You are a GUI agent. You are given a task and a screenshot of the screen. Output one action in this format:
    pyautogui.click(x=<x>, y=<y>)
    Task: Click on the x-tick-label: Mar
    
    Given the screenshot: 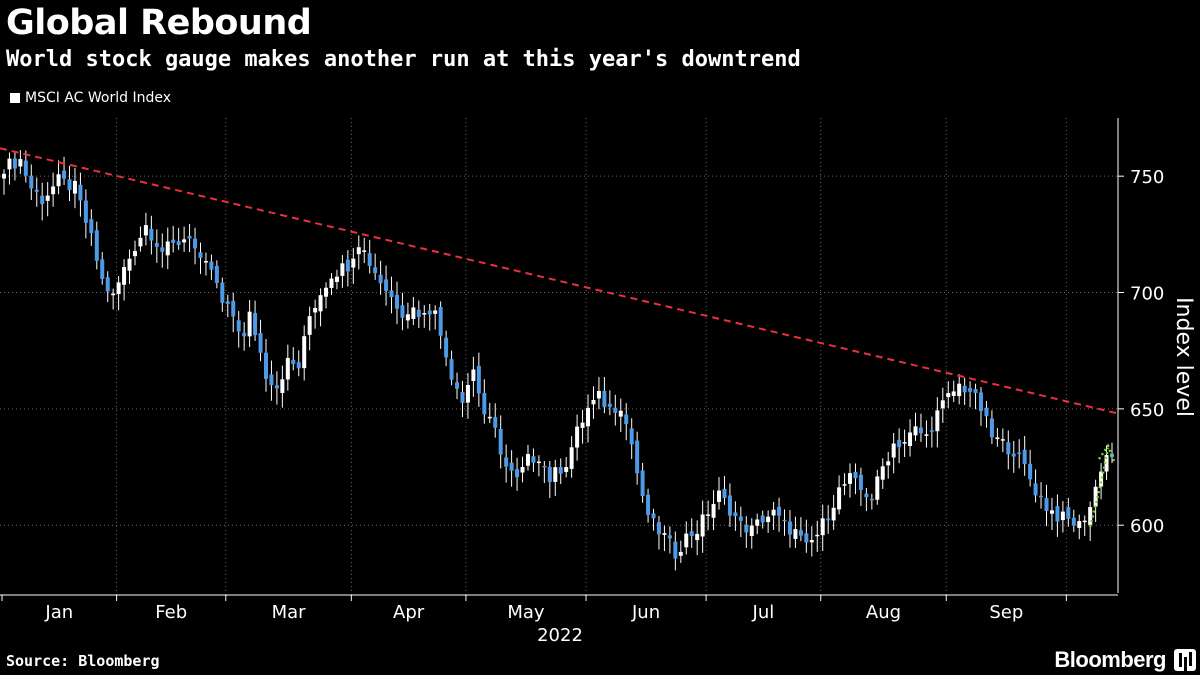 What is the action you would take?
    pyautogui.click(x=289, y=612)
    